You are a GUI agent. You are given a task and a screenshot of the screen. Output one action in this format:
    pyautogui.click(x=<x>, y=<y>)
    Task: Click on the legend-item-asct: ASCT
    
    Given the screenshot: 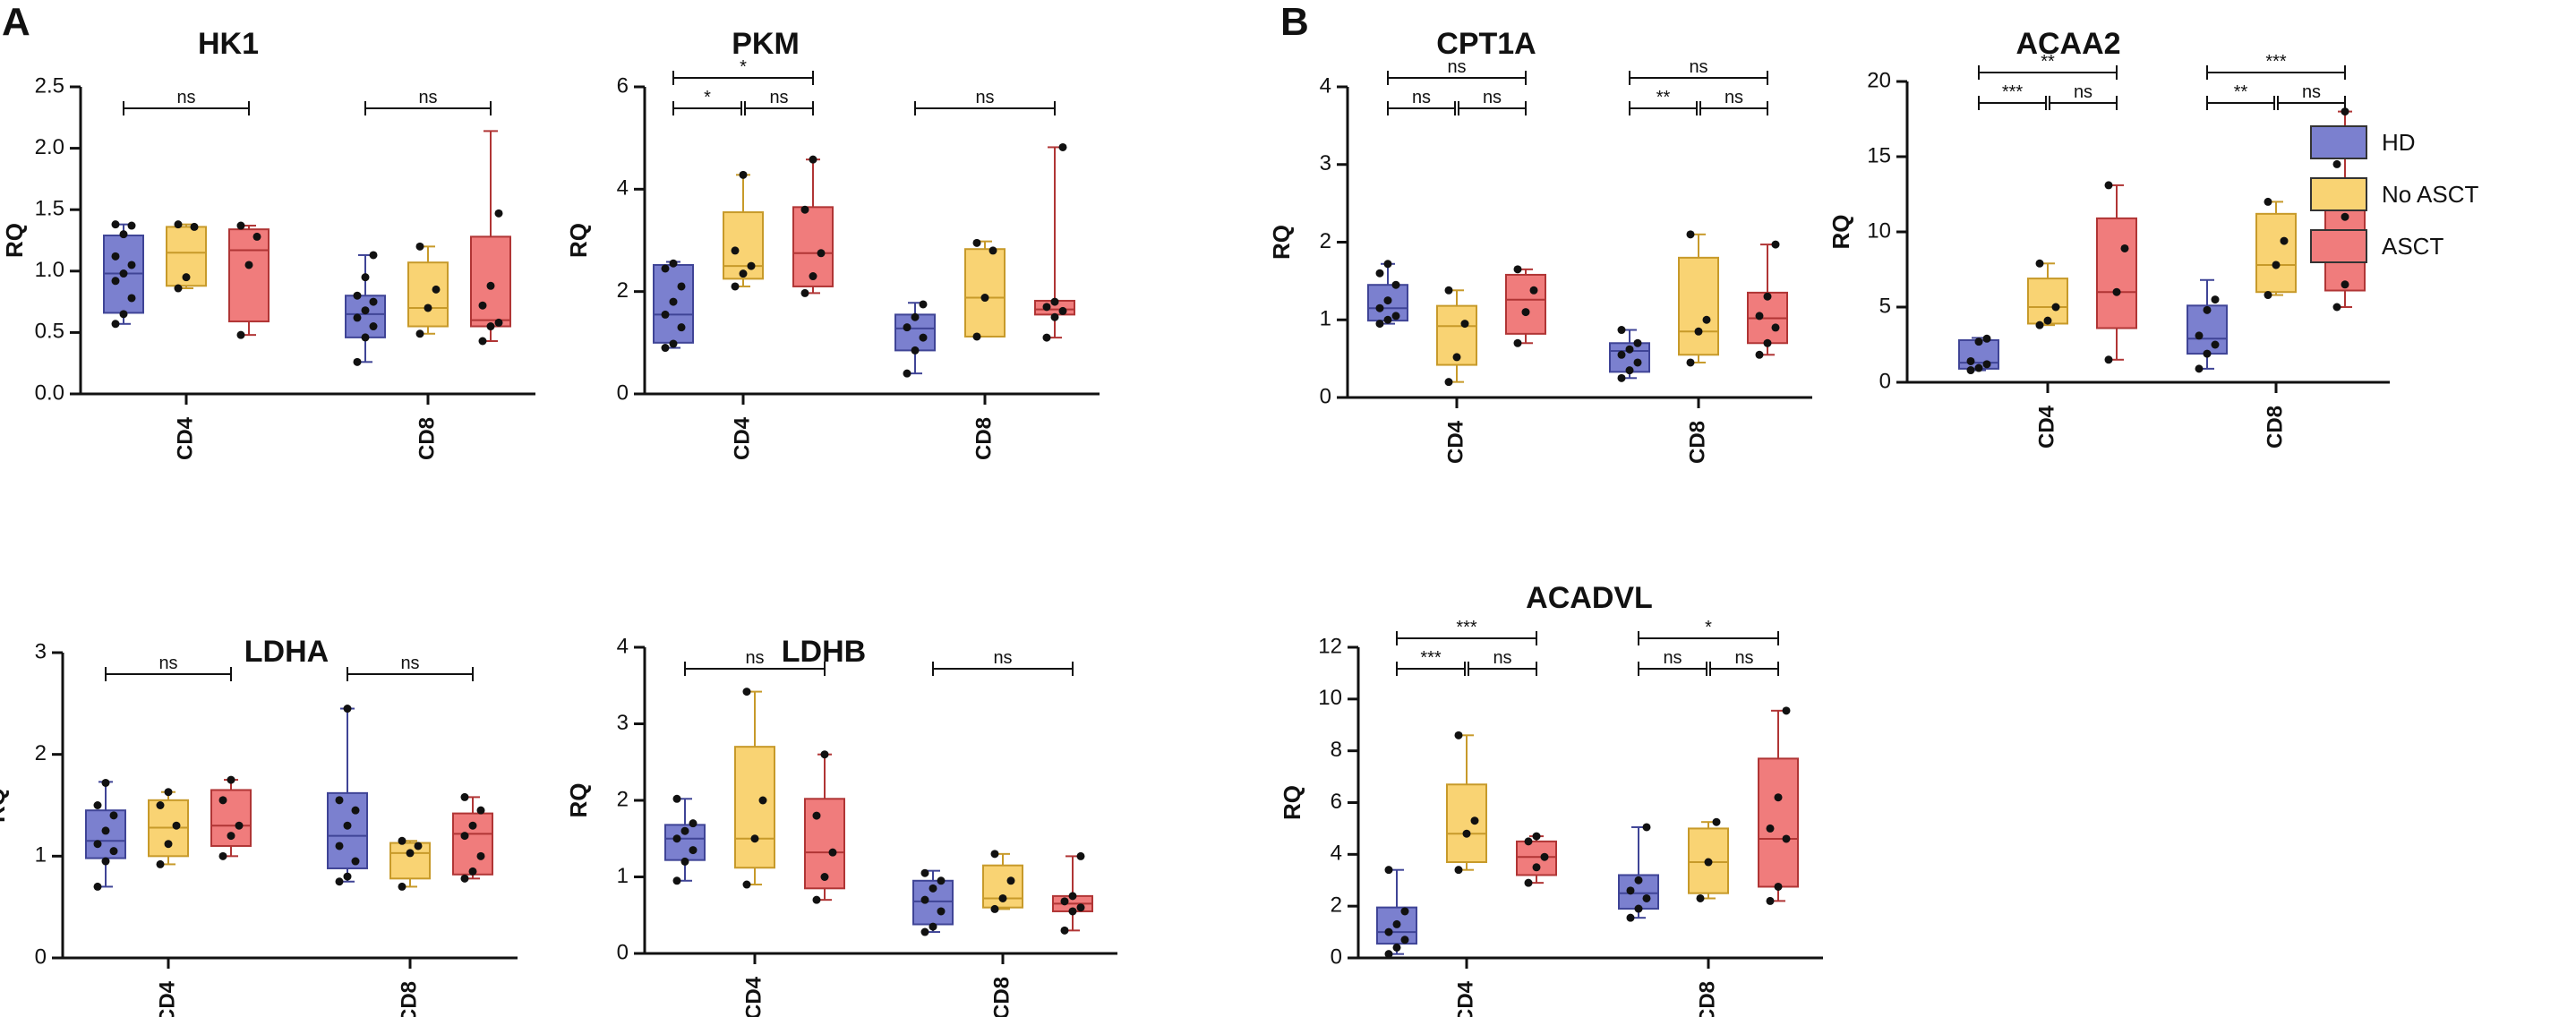 What is the action you would take?
    pyautogui.click(x=2394, y=246)
    